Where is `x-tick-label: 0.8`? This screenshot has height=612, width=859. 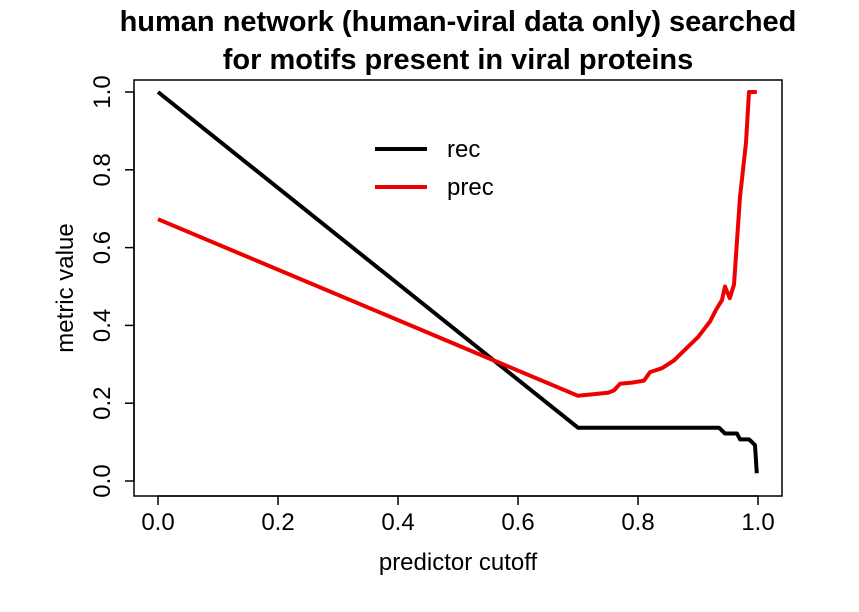
x-tick-label: 0.8 is located at coordinates (637, 522).